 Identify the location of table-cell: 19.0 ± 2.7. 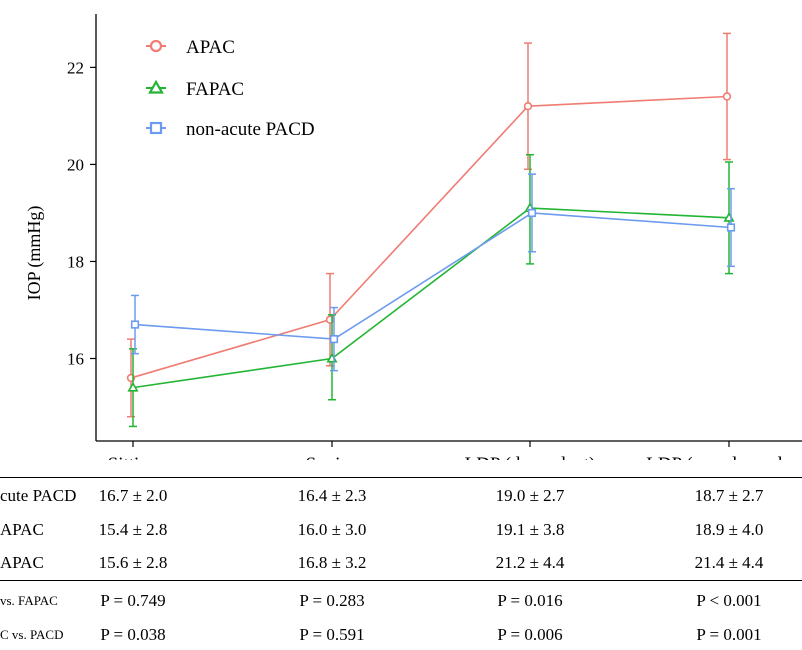
(530, 495).